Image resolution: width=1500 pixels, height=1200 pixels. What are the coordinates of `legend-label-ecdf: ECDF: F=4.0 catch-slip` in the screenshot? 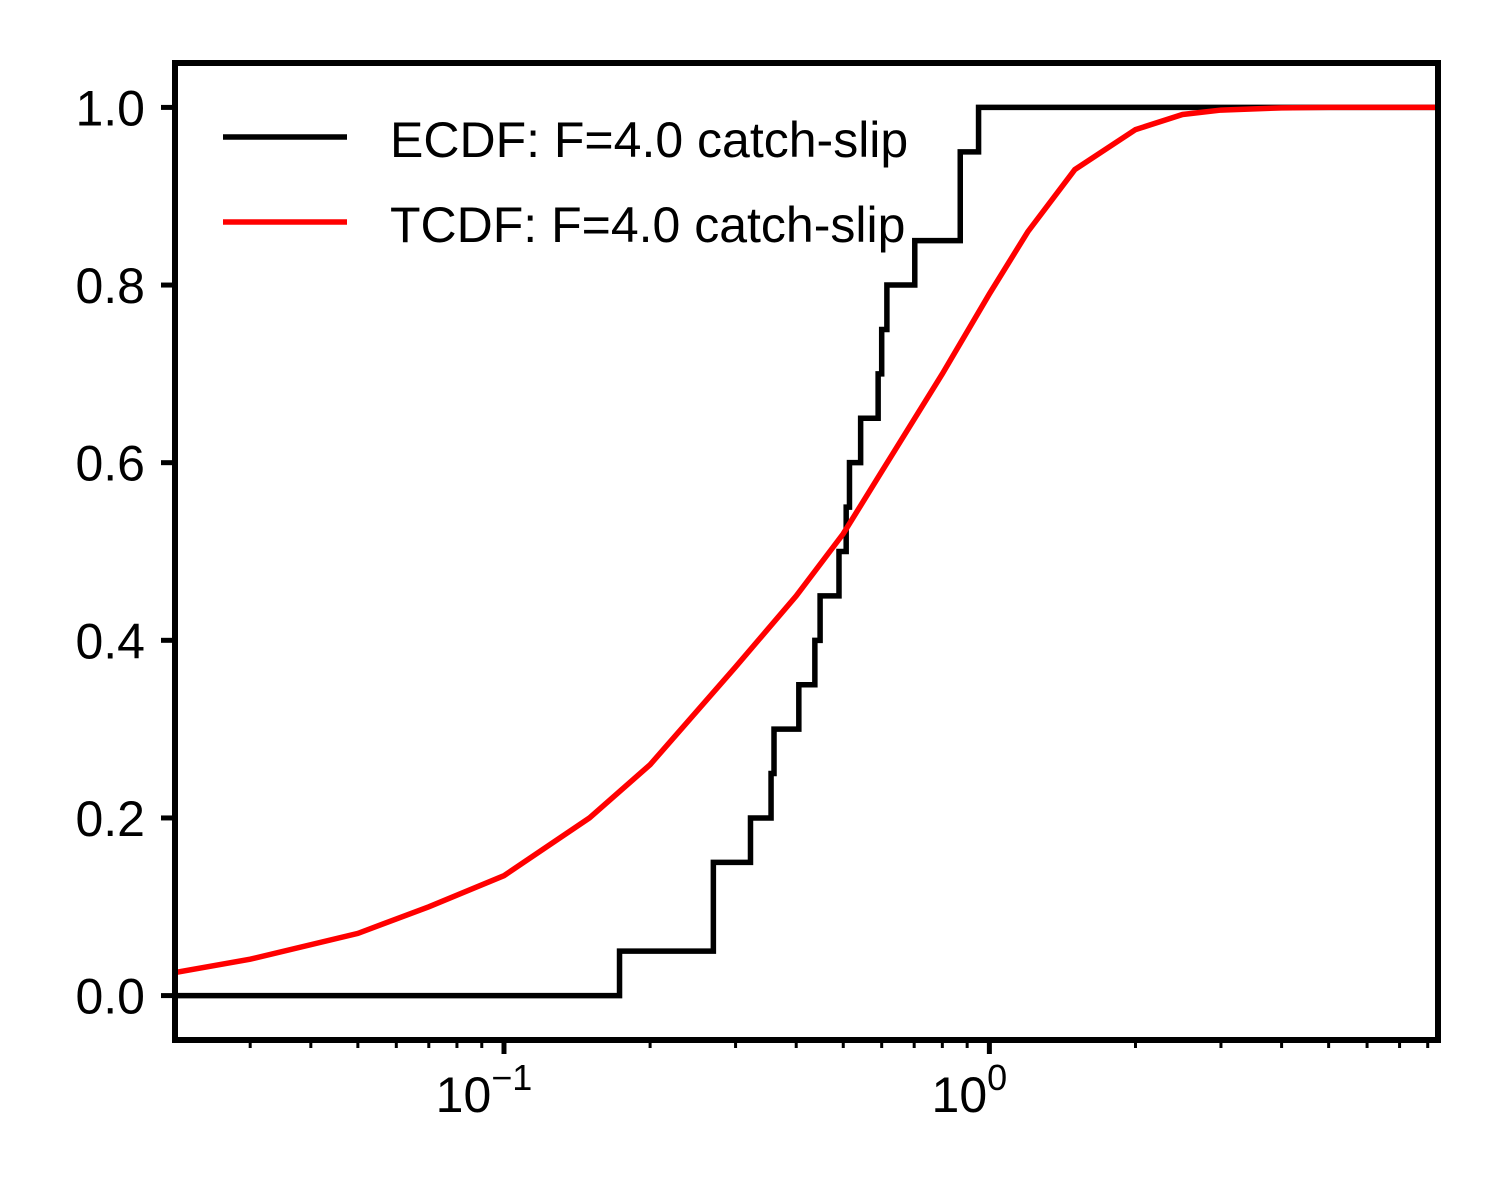 It's located at (649, 140).